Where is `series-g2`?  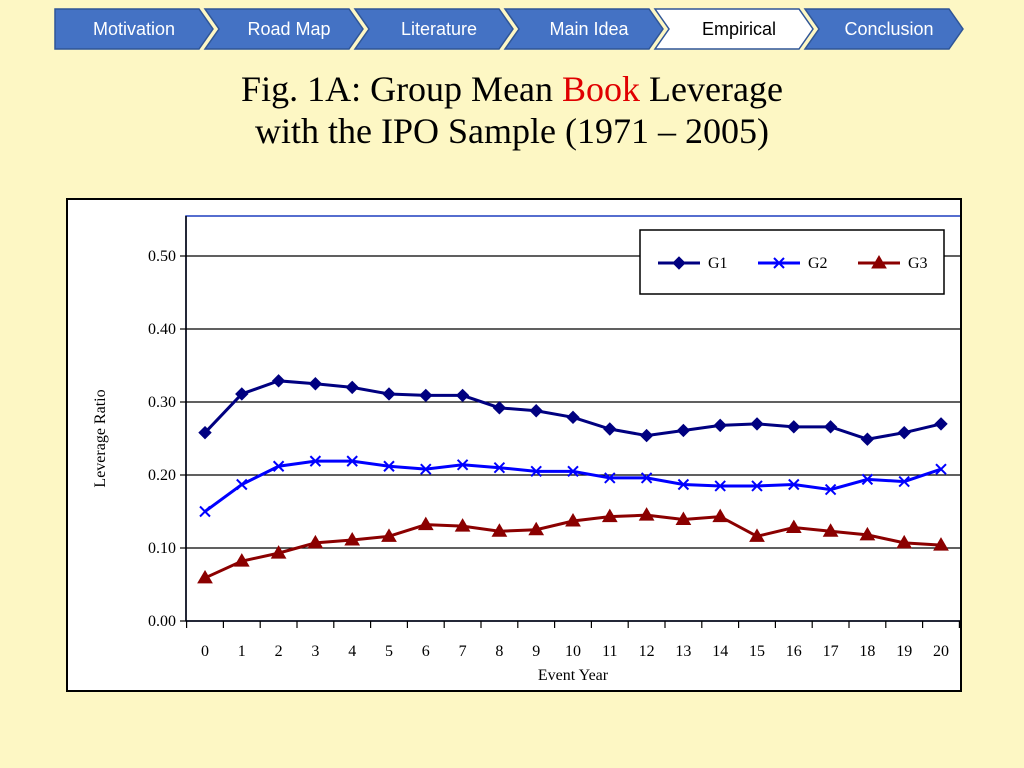
series-g2 is located at coordinates (573, 486).